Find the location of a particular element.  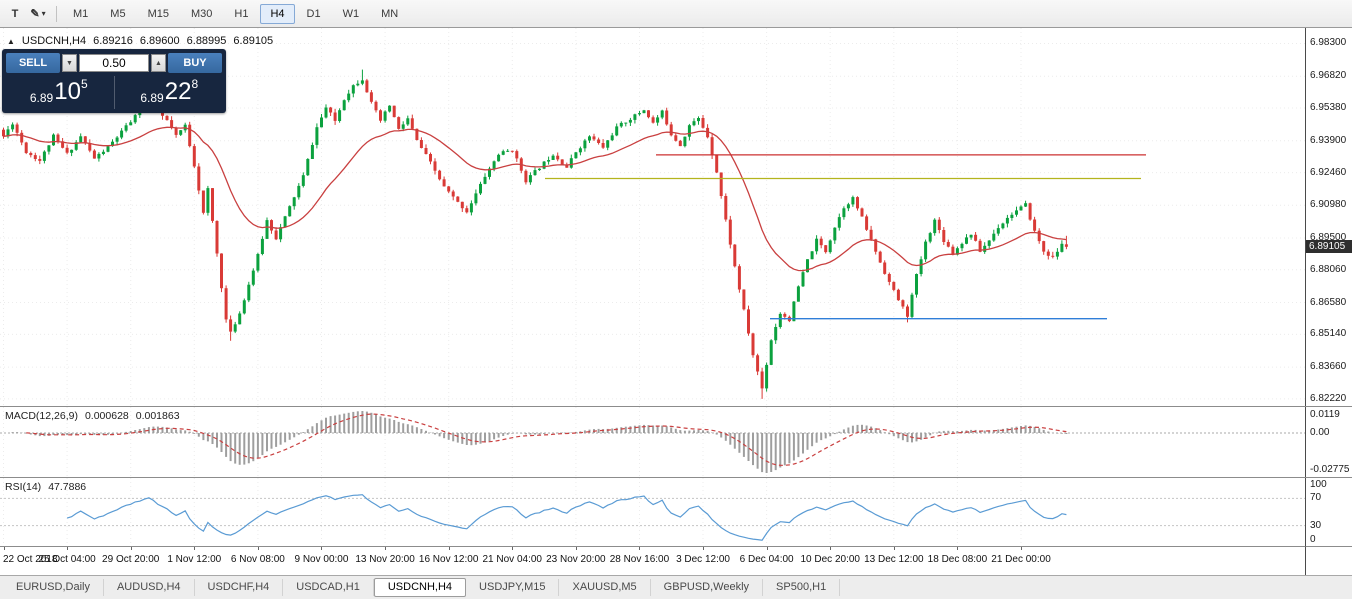

collapse-trade-panel-icon: ▲ is located at coordinates (11, 41).